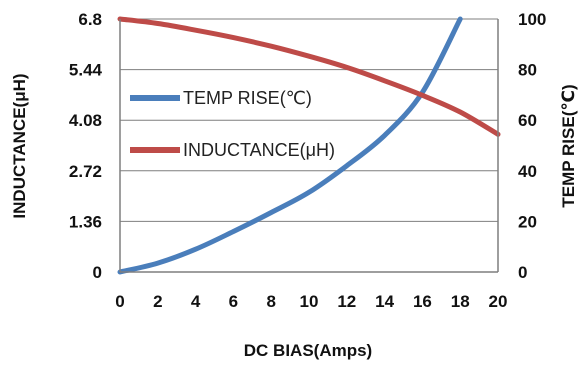 The image size is (580, 367). Describe the element at coordinates (309, 301) in the screenshot. I see `x-tick-label: 10` at that location.